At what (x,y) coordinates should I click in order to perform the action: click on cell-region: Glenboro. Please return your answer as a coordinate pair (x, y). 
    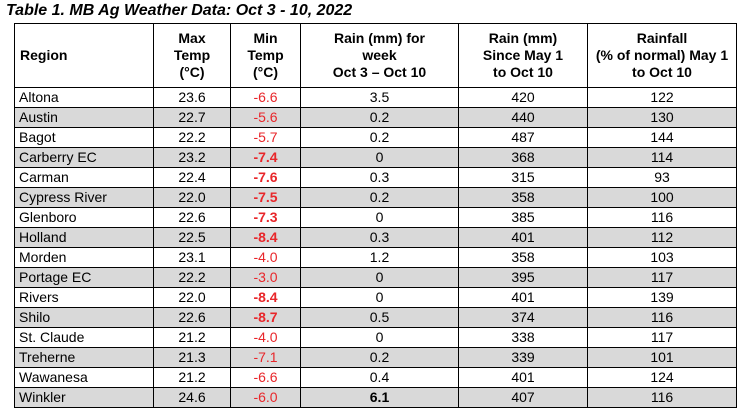
    Looking at the image, I should click on (84, 217).